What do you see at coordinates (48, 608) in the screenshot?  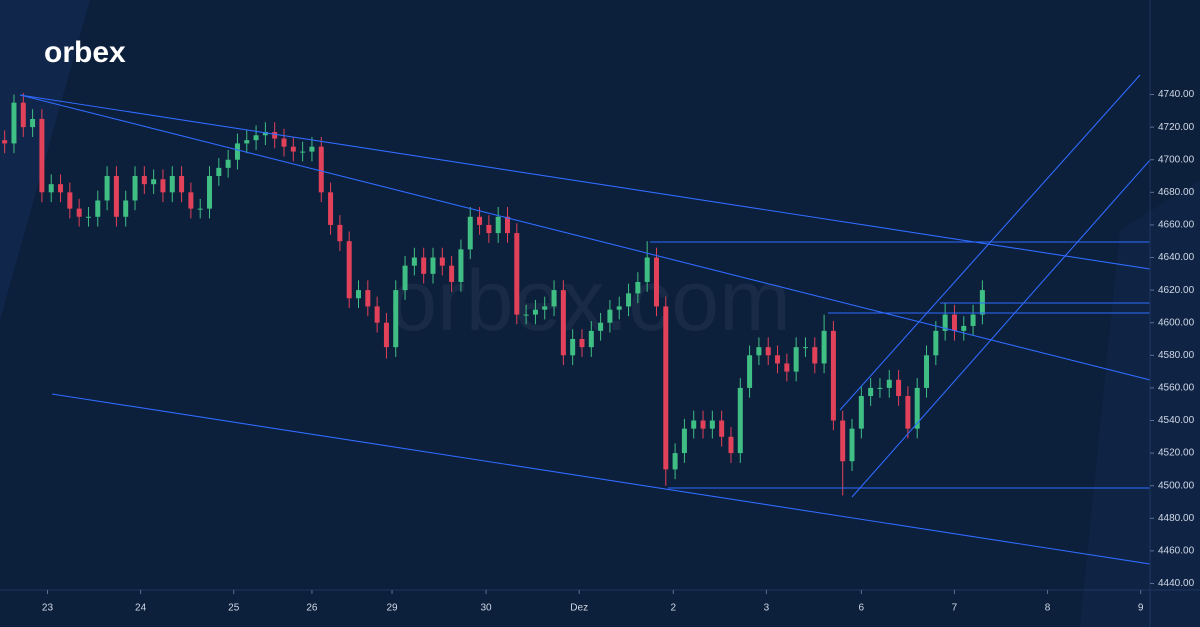 I see `x-tick-label: 23` at bounding box center [48, 608].